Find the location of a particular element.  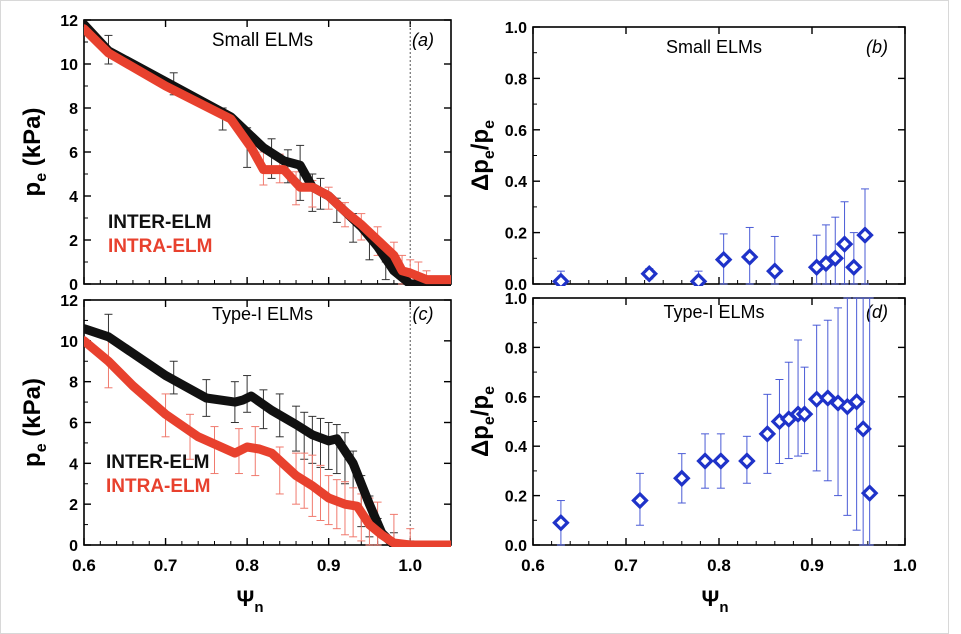

x-axis-label-sub-right: n is located at coordinates (723, 607).